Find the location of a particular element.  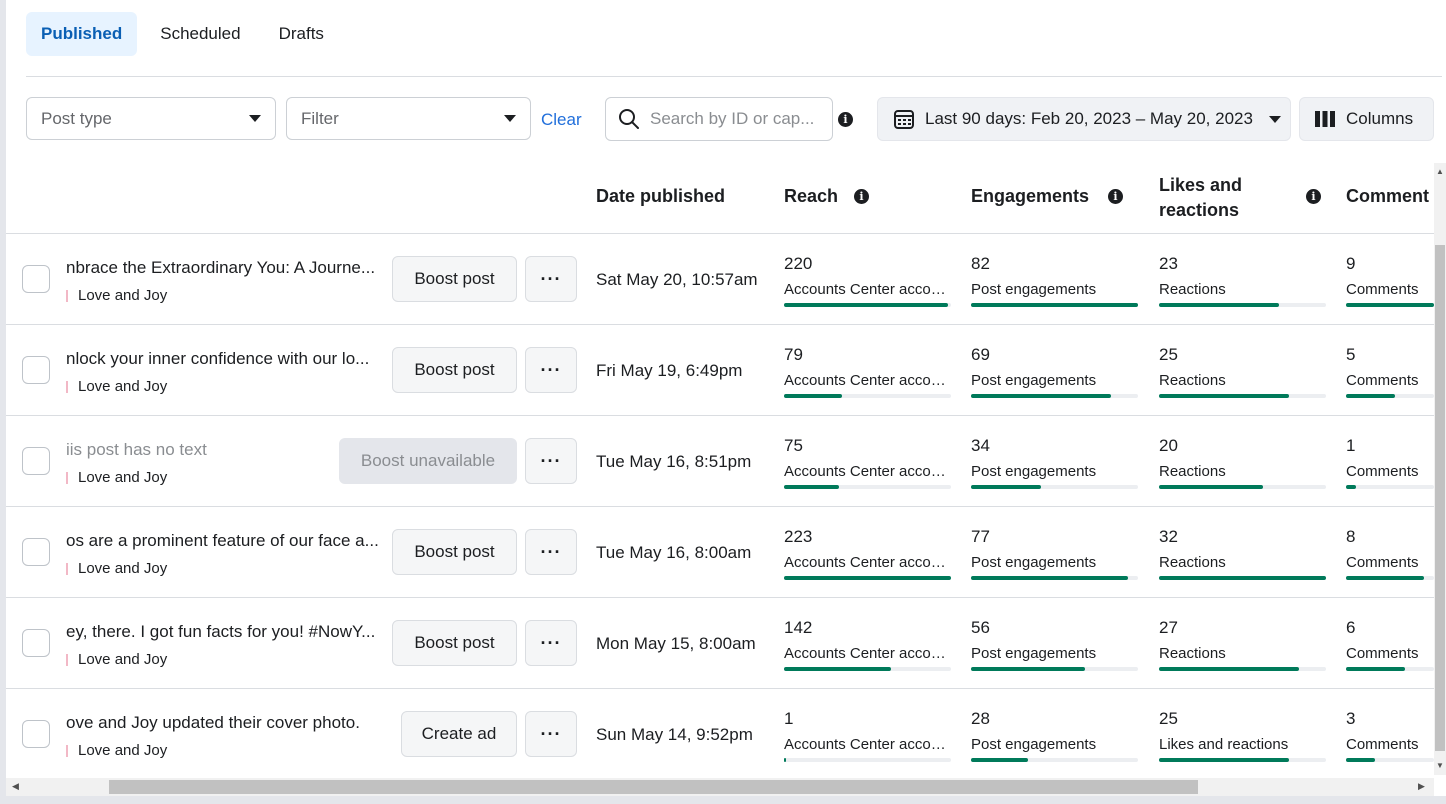

likes-metric-value: 20 is located at coordinates (1168, 445).